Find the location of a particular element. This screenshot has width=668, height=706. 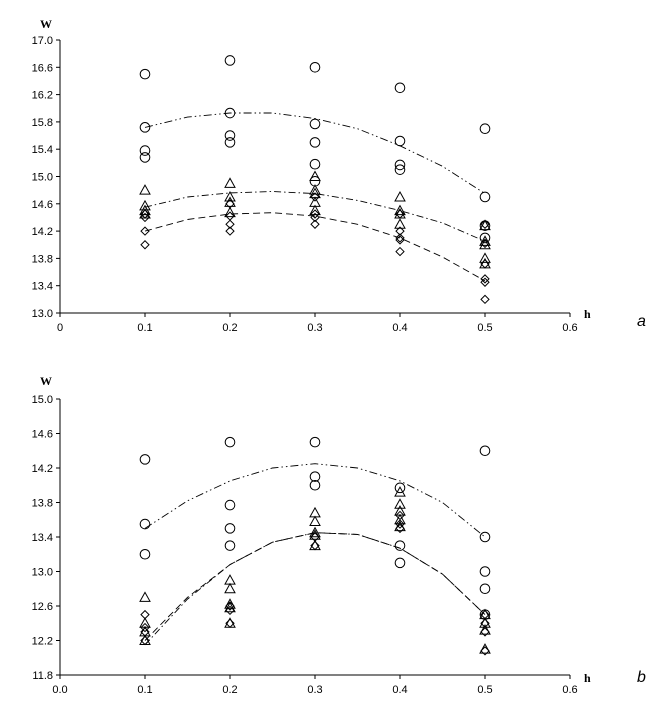

trend-lines-a is located at coordinates (315, 197).